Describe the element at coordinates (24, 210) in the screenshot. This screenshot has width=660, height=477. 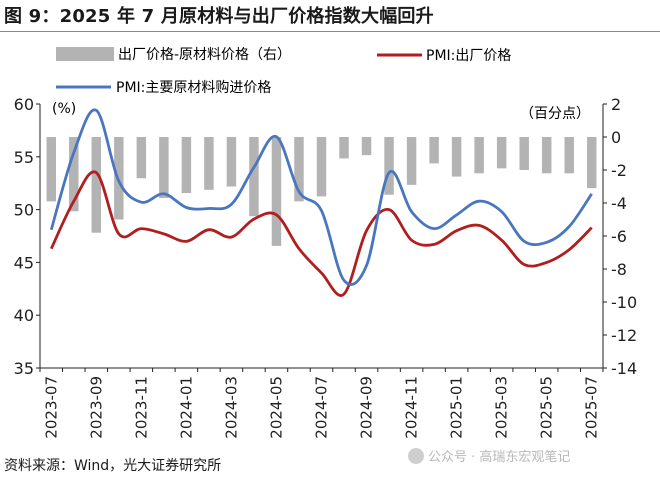
I see `left-axis-tick-label: 50` at that location.